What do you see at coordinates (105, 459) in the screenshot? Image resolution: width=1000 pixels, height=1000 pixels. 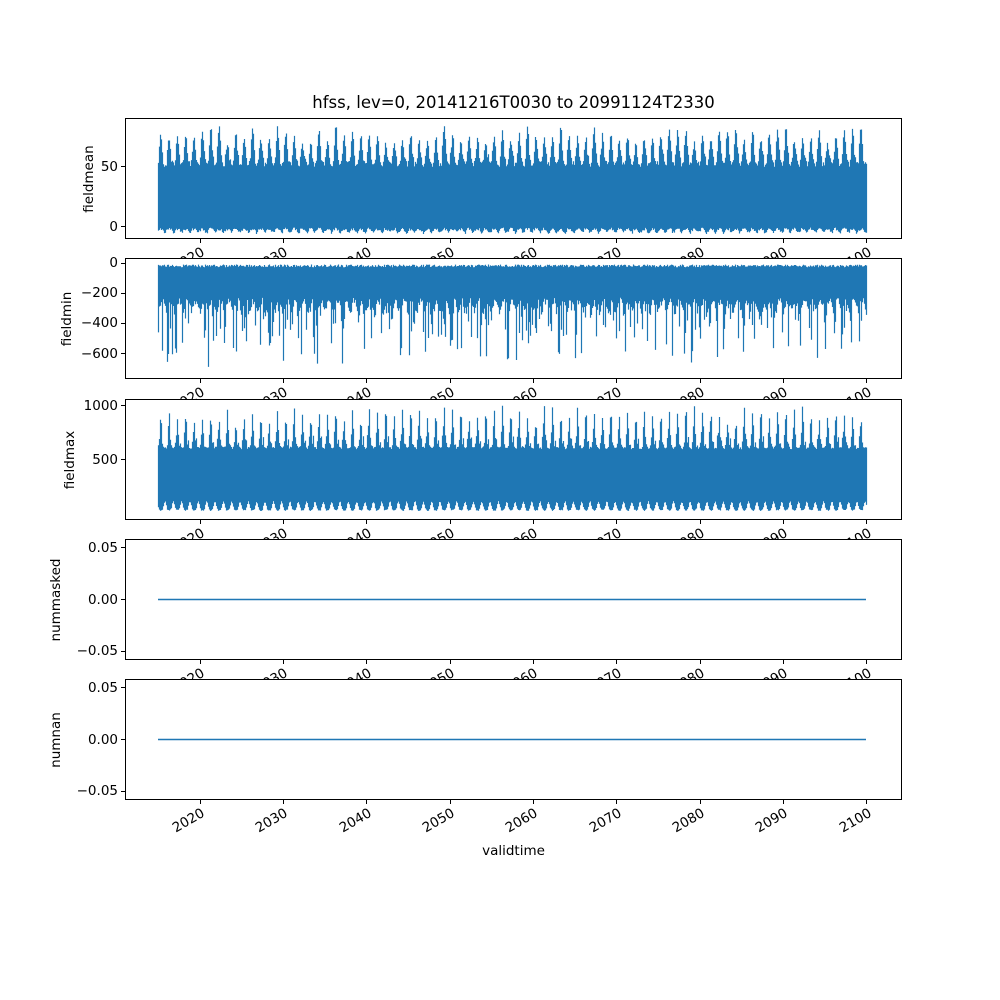 I see `y-tick-label: 500` at bounding box center [105, 459].